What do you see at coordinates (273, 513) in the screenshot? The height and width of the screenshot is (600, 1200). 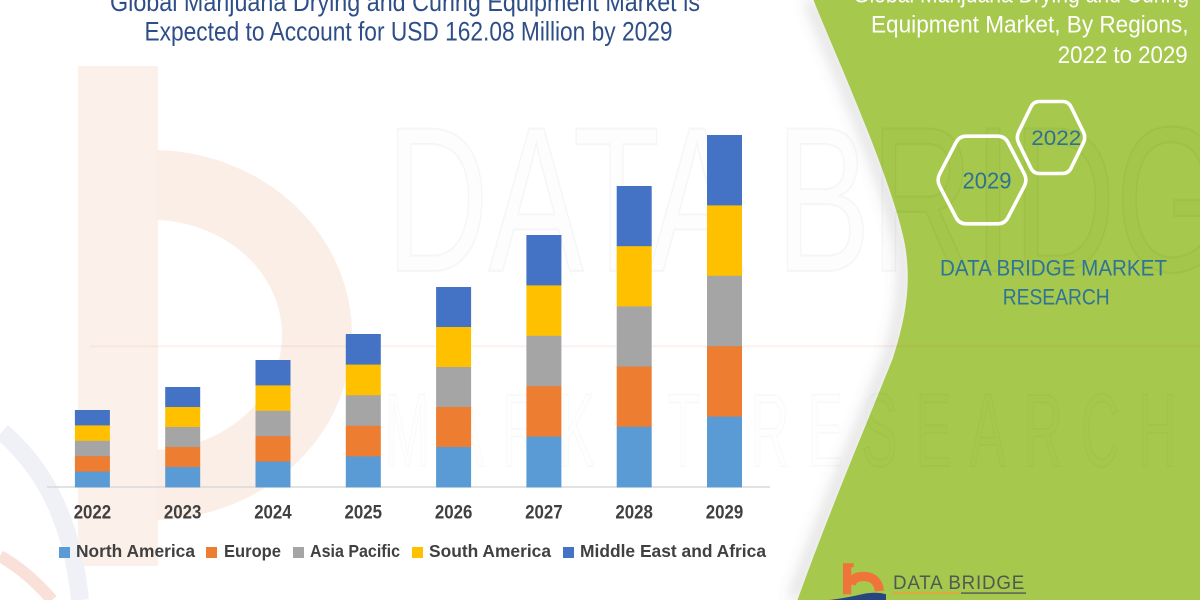 I see `svg-text: 2024` at bounding box center [273, 513].